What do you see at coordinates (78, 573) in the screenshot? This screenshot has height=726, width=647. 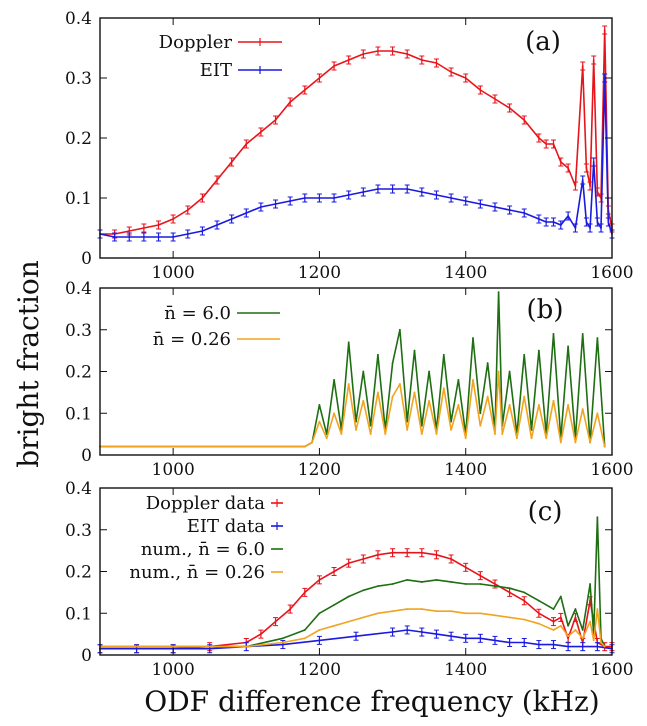 I see `y-tick-label: 0.2` at bounding box center [78, 573].